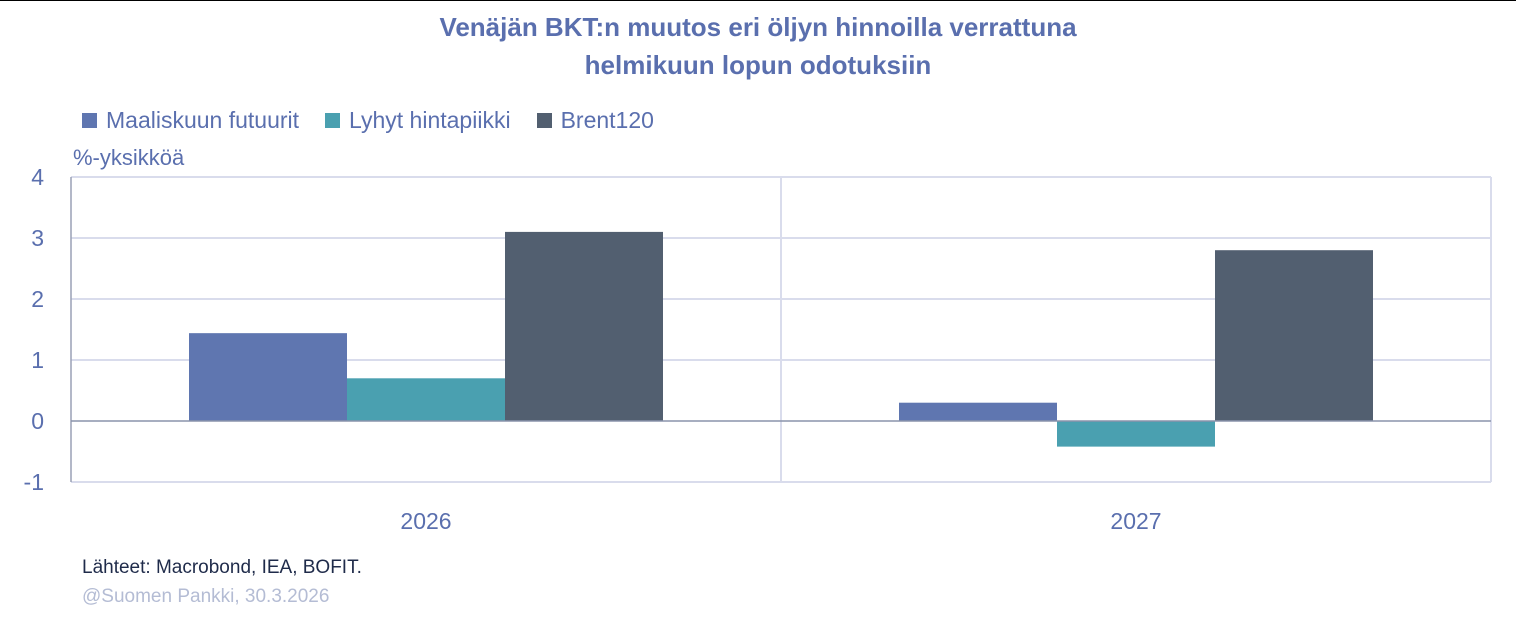 The image size is (1516, 620). What do you see at coordinates (430, 120) in the screenshot?
I see `legend-label-spike: Lyhyt hintapiikki` at bounding box center [430, 120].